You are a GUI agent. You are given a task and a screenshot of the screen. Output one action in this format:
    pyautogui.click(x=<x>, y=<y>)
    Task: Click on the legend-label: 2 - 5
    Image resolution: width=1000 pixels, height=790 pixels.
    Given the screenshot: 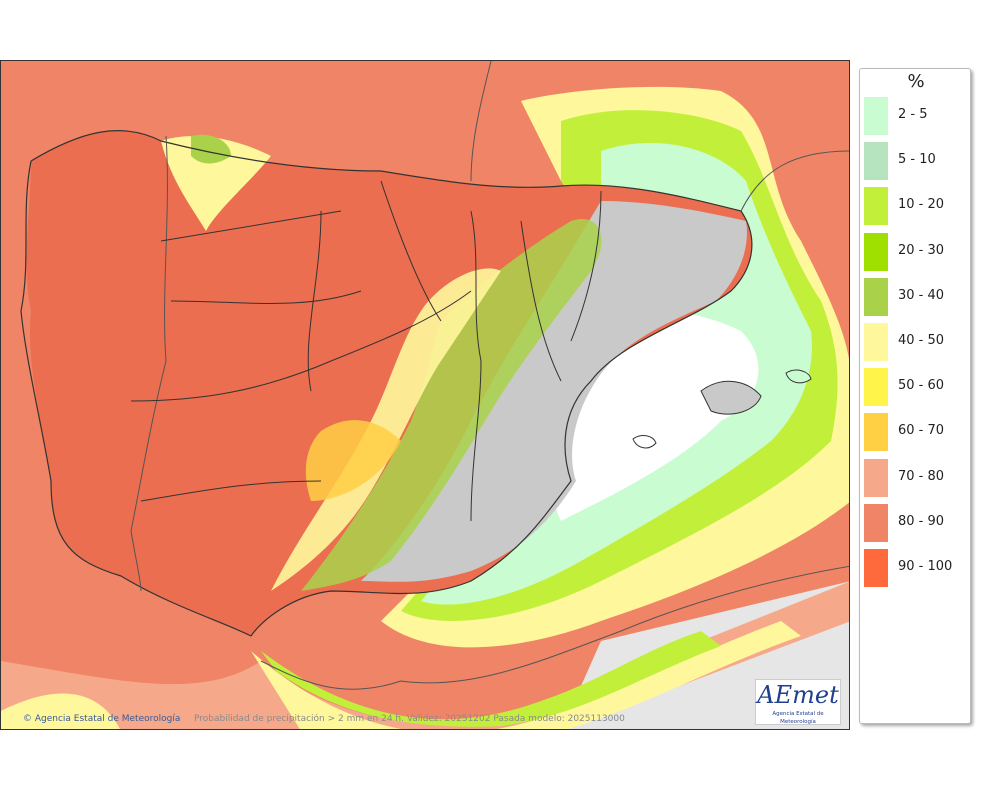 What is the action you would take?
    pyautogui.click(x=913, y=114)
    